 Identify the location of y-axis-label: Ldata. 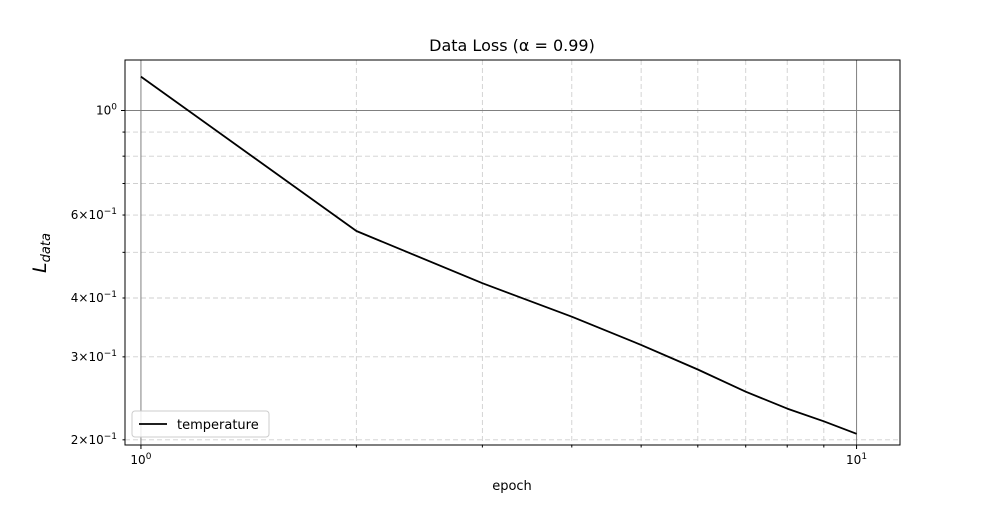
(41, 253).